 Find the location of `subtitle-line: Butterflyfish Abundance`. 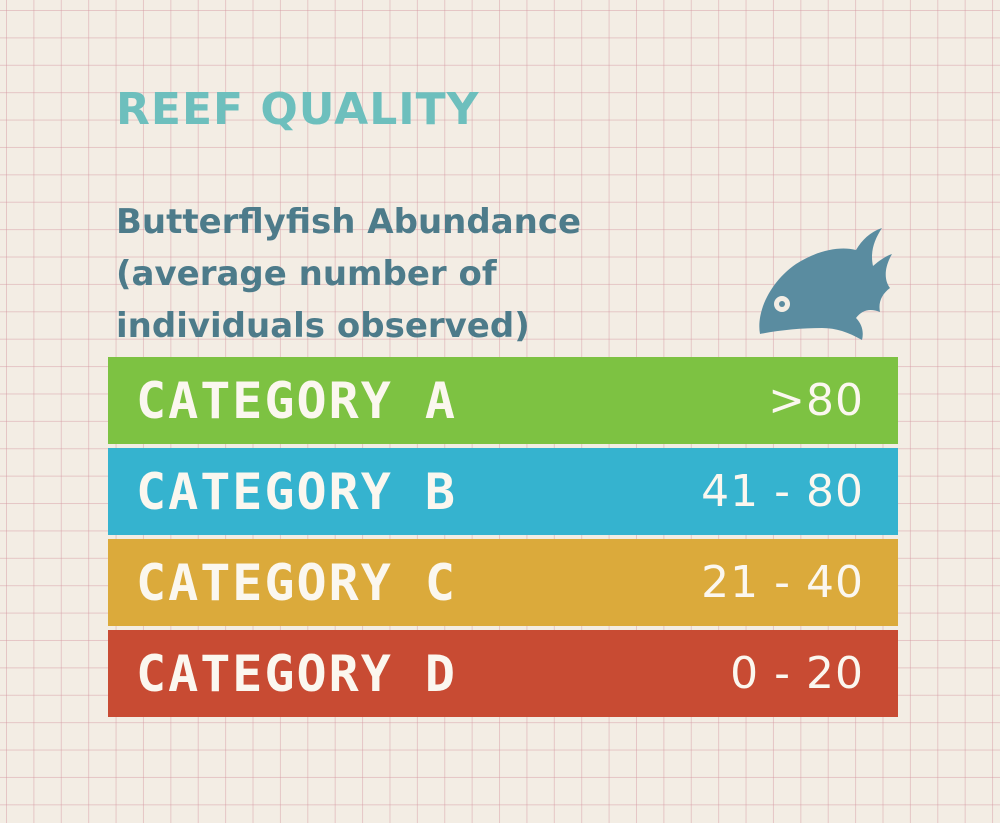

subtitle-line: Butterflyfish Abundance is located at coordinates (349, 222).